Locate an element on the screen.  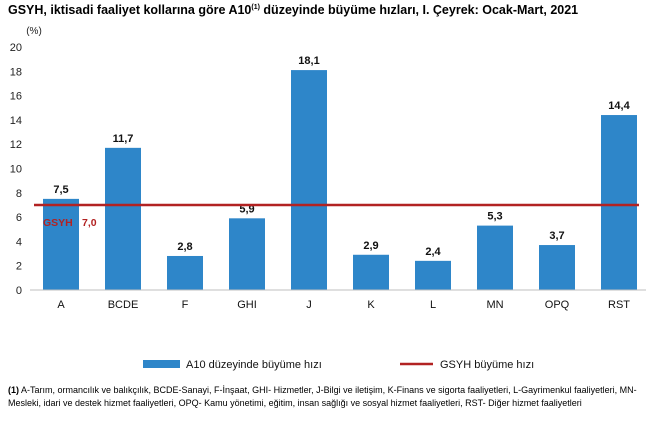
x-tick-label: RST is located at coordinates (619, 305).